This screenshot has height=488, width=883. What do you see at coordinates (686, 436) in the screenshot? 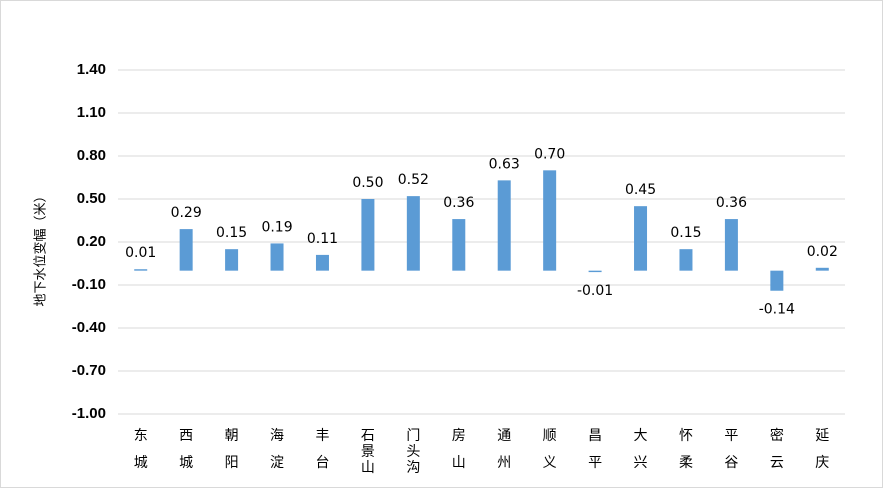
I see `svg-text: 怀` at bounding box center [686, 436].